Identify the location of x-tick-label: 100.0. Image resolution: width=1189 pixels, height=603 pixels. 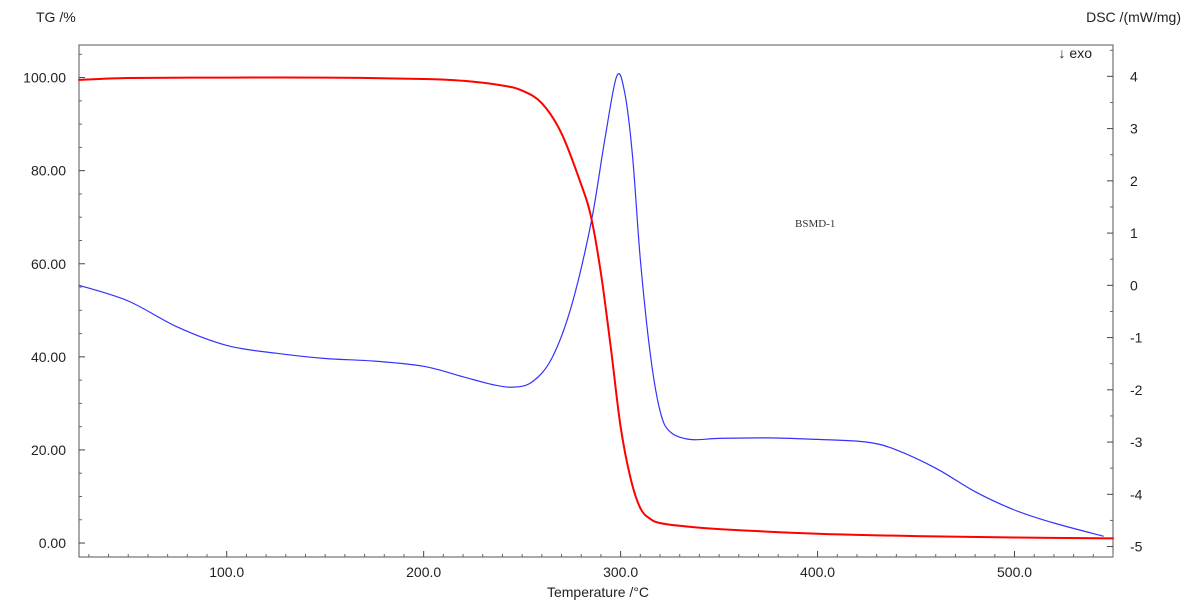
(226, 572).